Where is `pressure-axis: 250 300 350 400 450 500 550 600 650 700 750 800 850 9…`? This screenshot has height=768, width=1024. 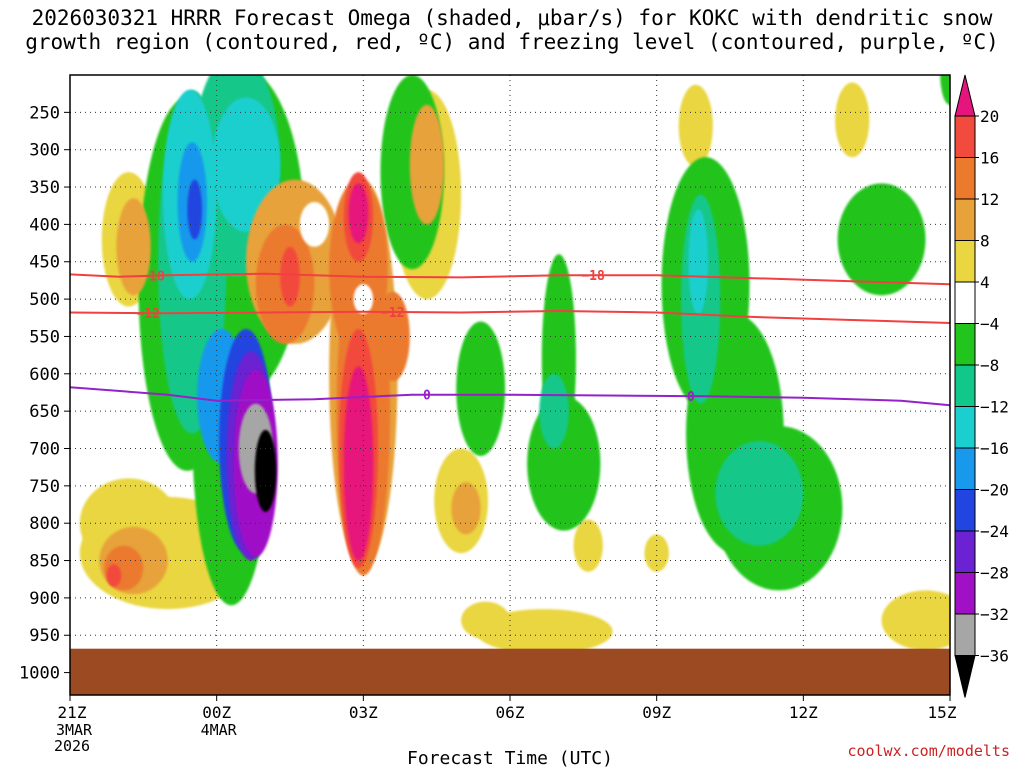
pressure-axis: 250 300 350 400 450 500 550 600 650 700 750 800 850 9… is located at coordinates (44, 393).